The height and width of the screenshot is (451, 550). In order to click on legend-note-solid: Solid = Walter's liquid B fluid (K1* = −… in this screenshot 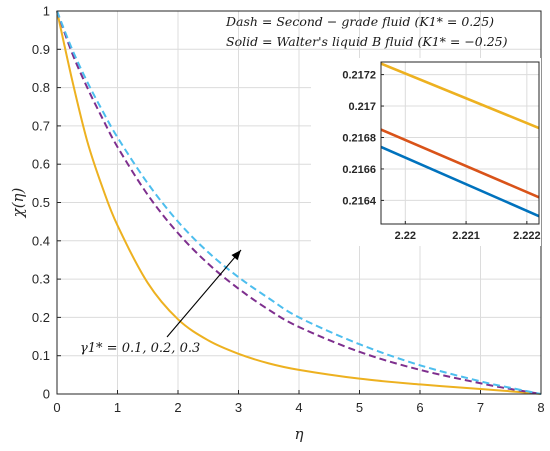, I will do `click(367, 41)`.